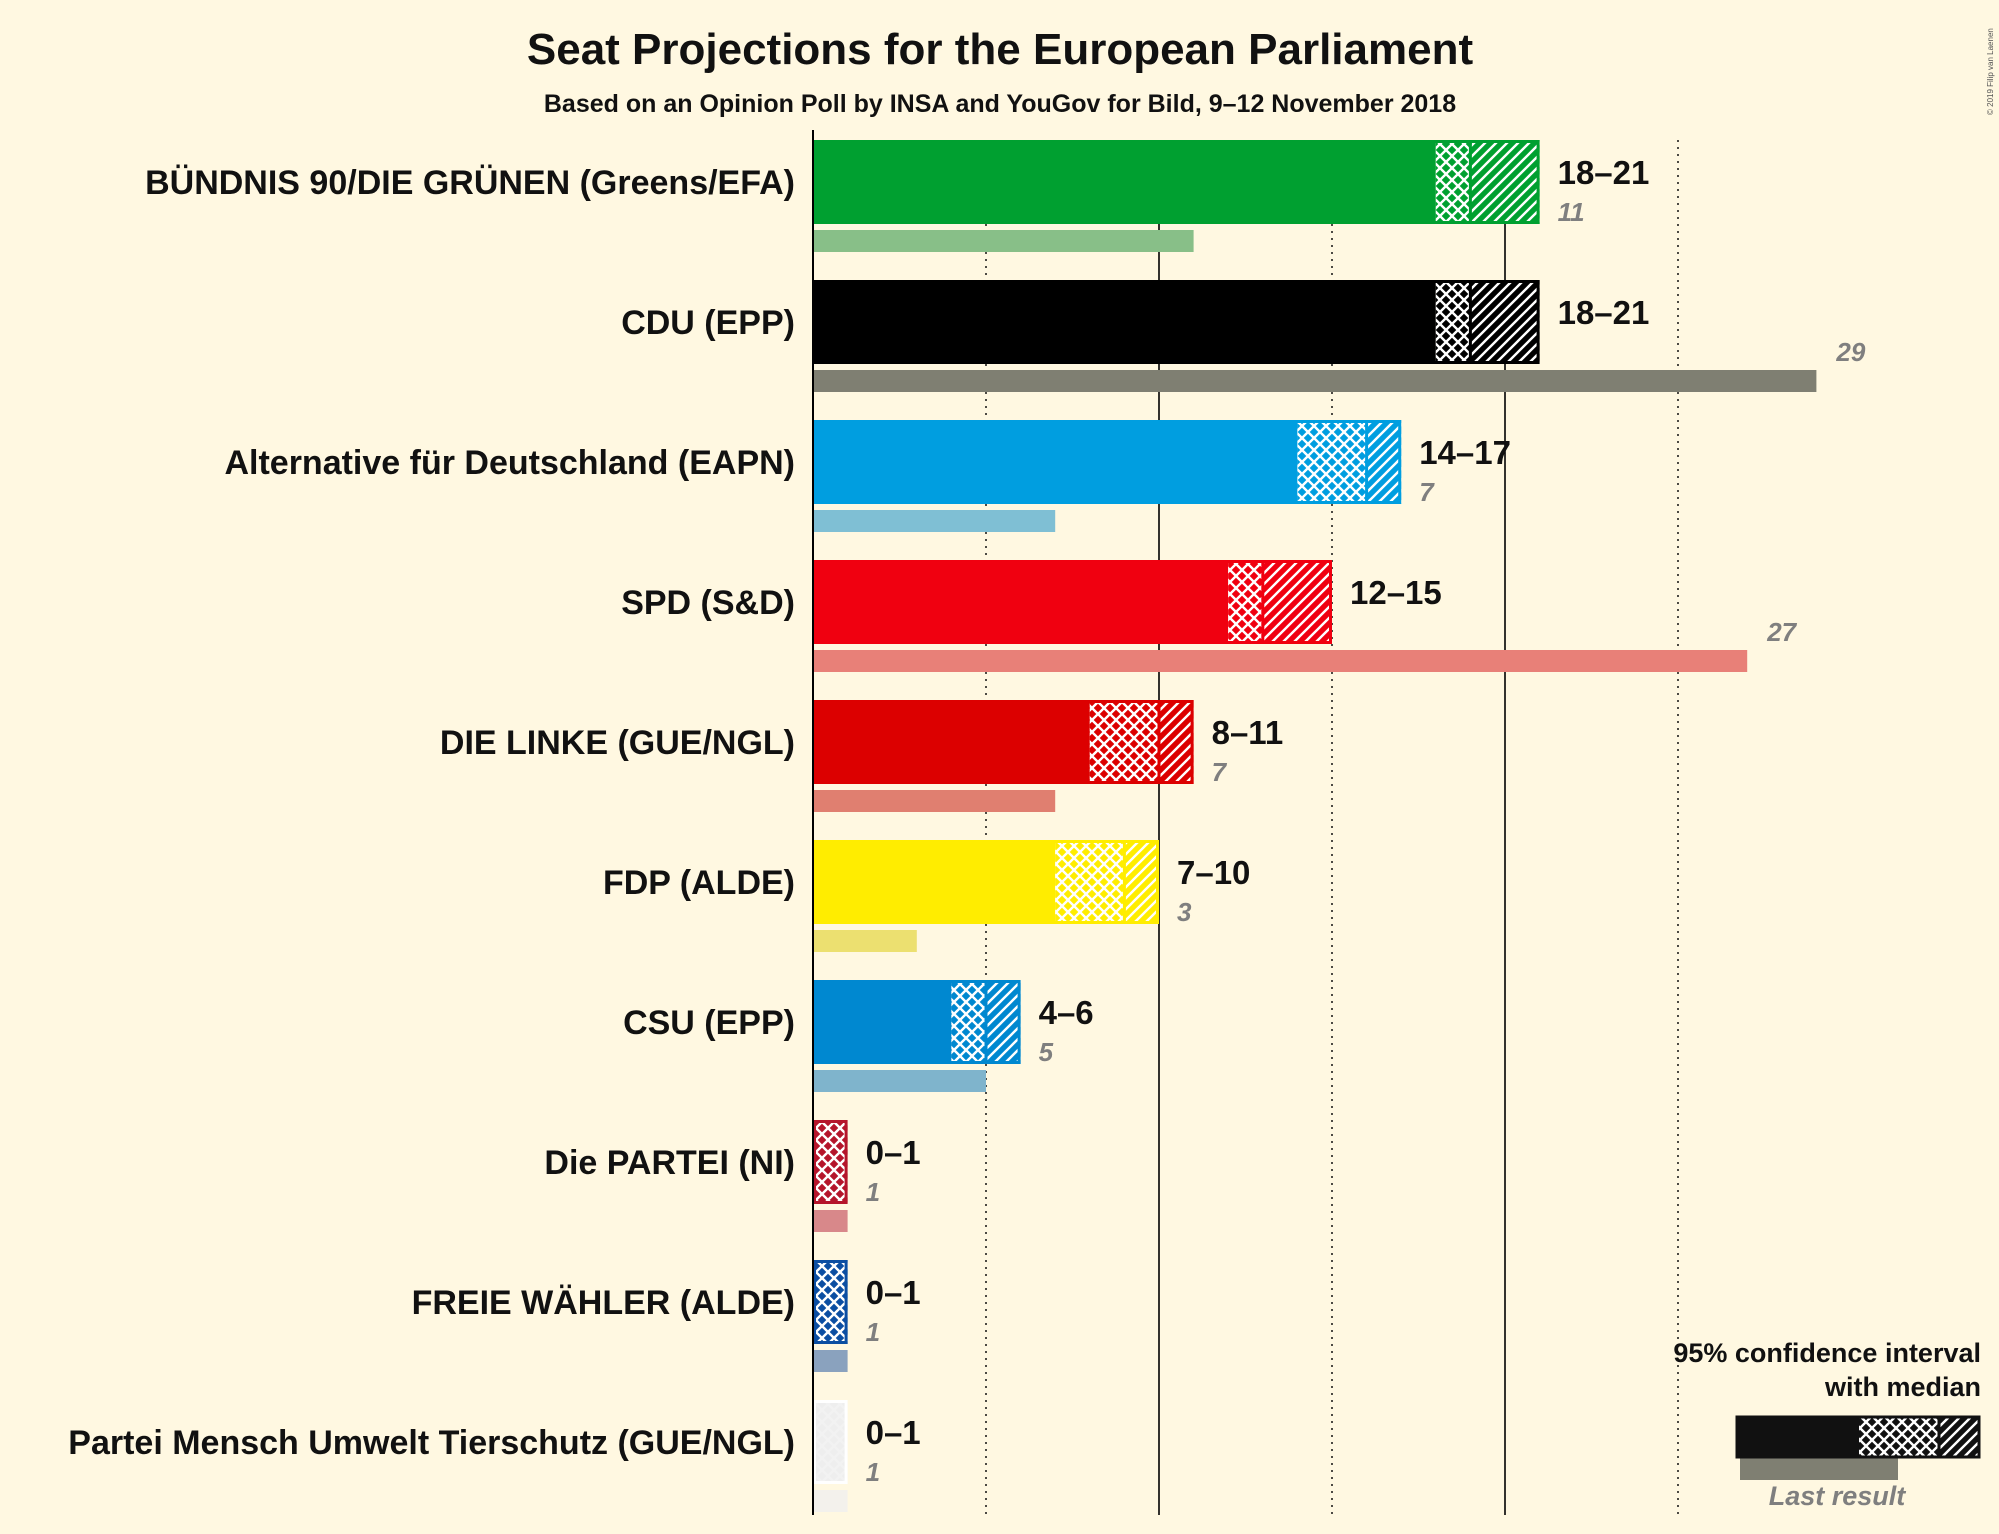 This screenshot has height=1534, width=1999. I want to click on party-name-label: FDP (ALDE), so click(699, 883).